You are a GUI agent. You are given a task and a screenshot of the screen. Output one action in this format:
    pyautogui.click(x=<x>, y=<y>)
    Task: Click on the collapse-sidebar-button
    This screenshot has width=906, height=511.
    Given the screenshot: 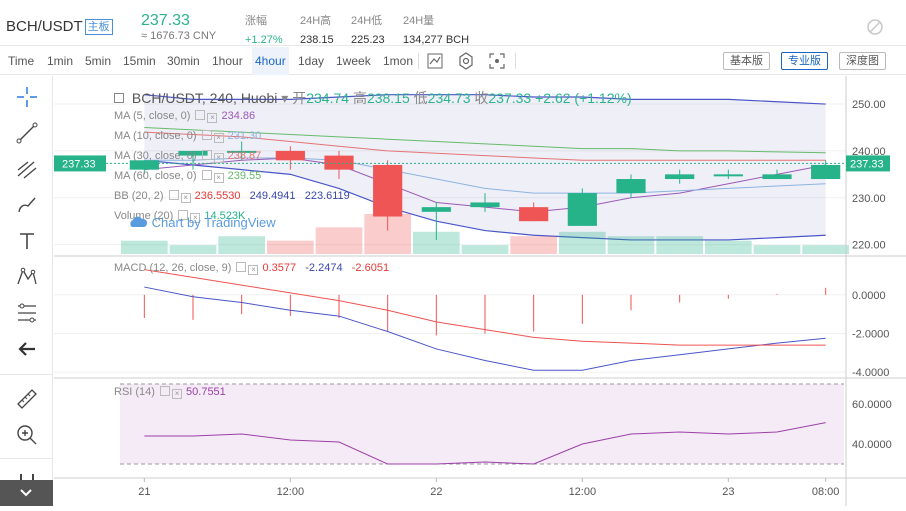 What is the action you would take?
    pyautogui.click(x=26, y=493)
    